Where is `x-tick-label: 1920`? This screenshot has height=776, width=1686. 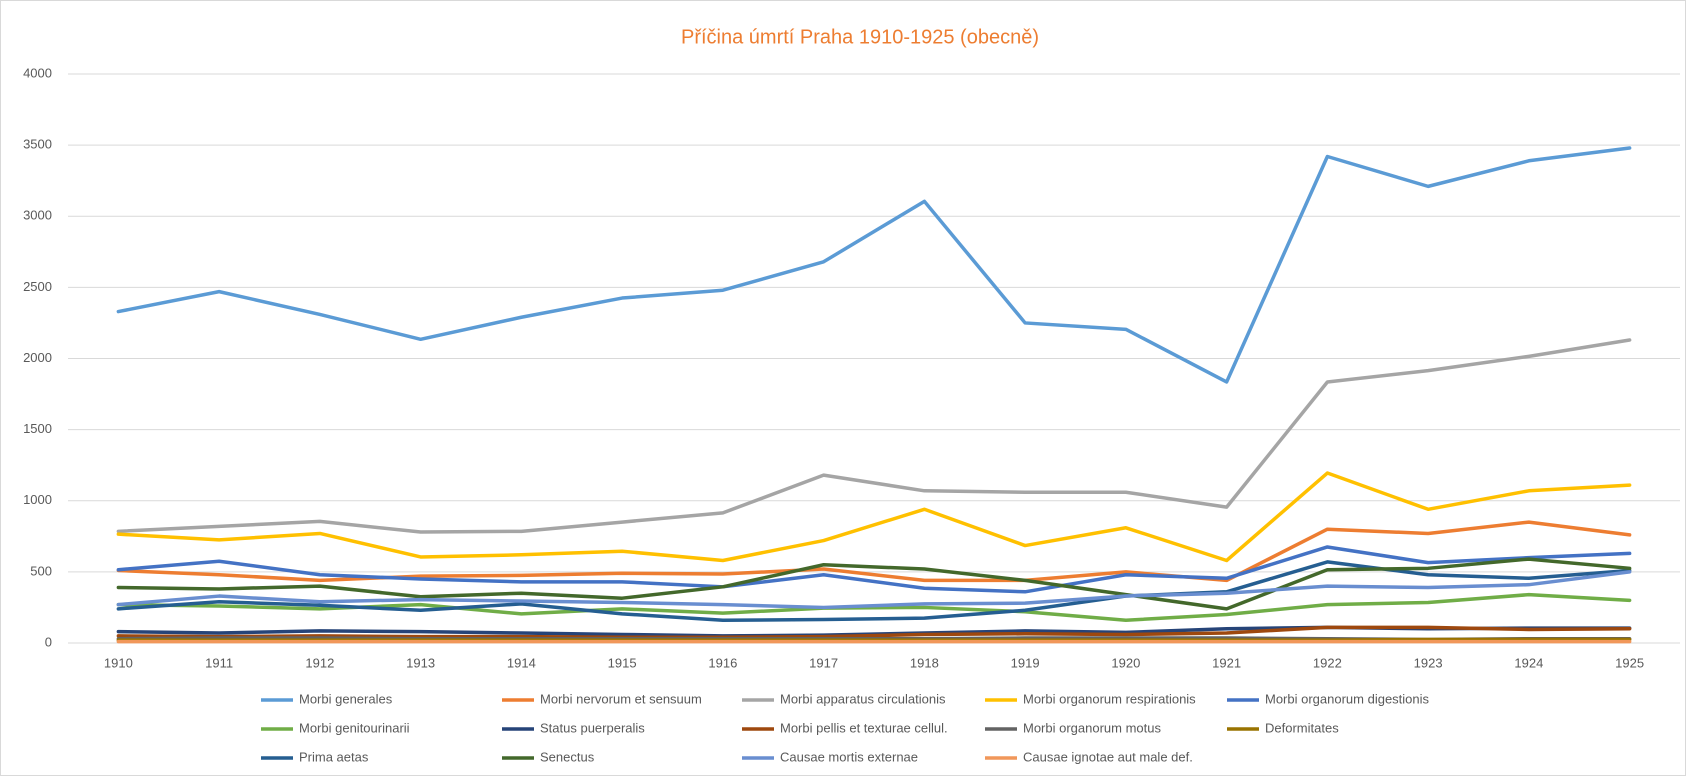
x-tick-label: 1920 is located at coordinates (1125, 662).